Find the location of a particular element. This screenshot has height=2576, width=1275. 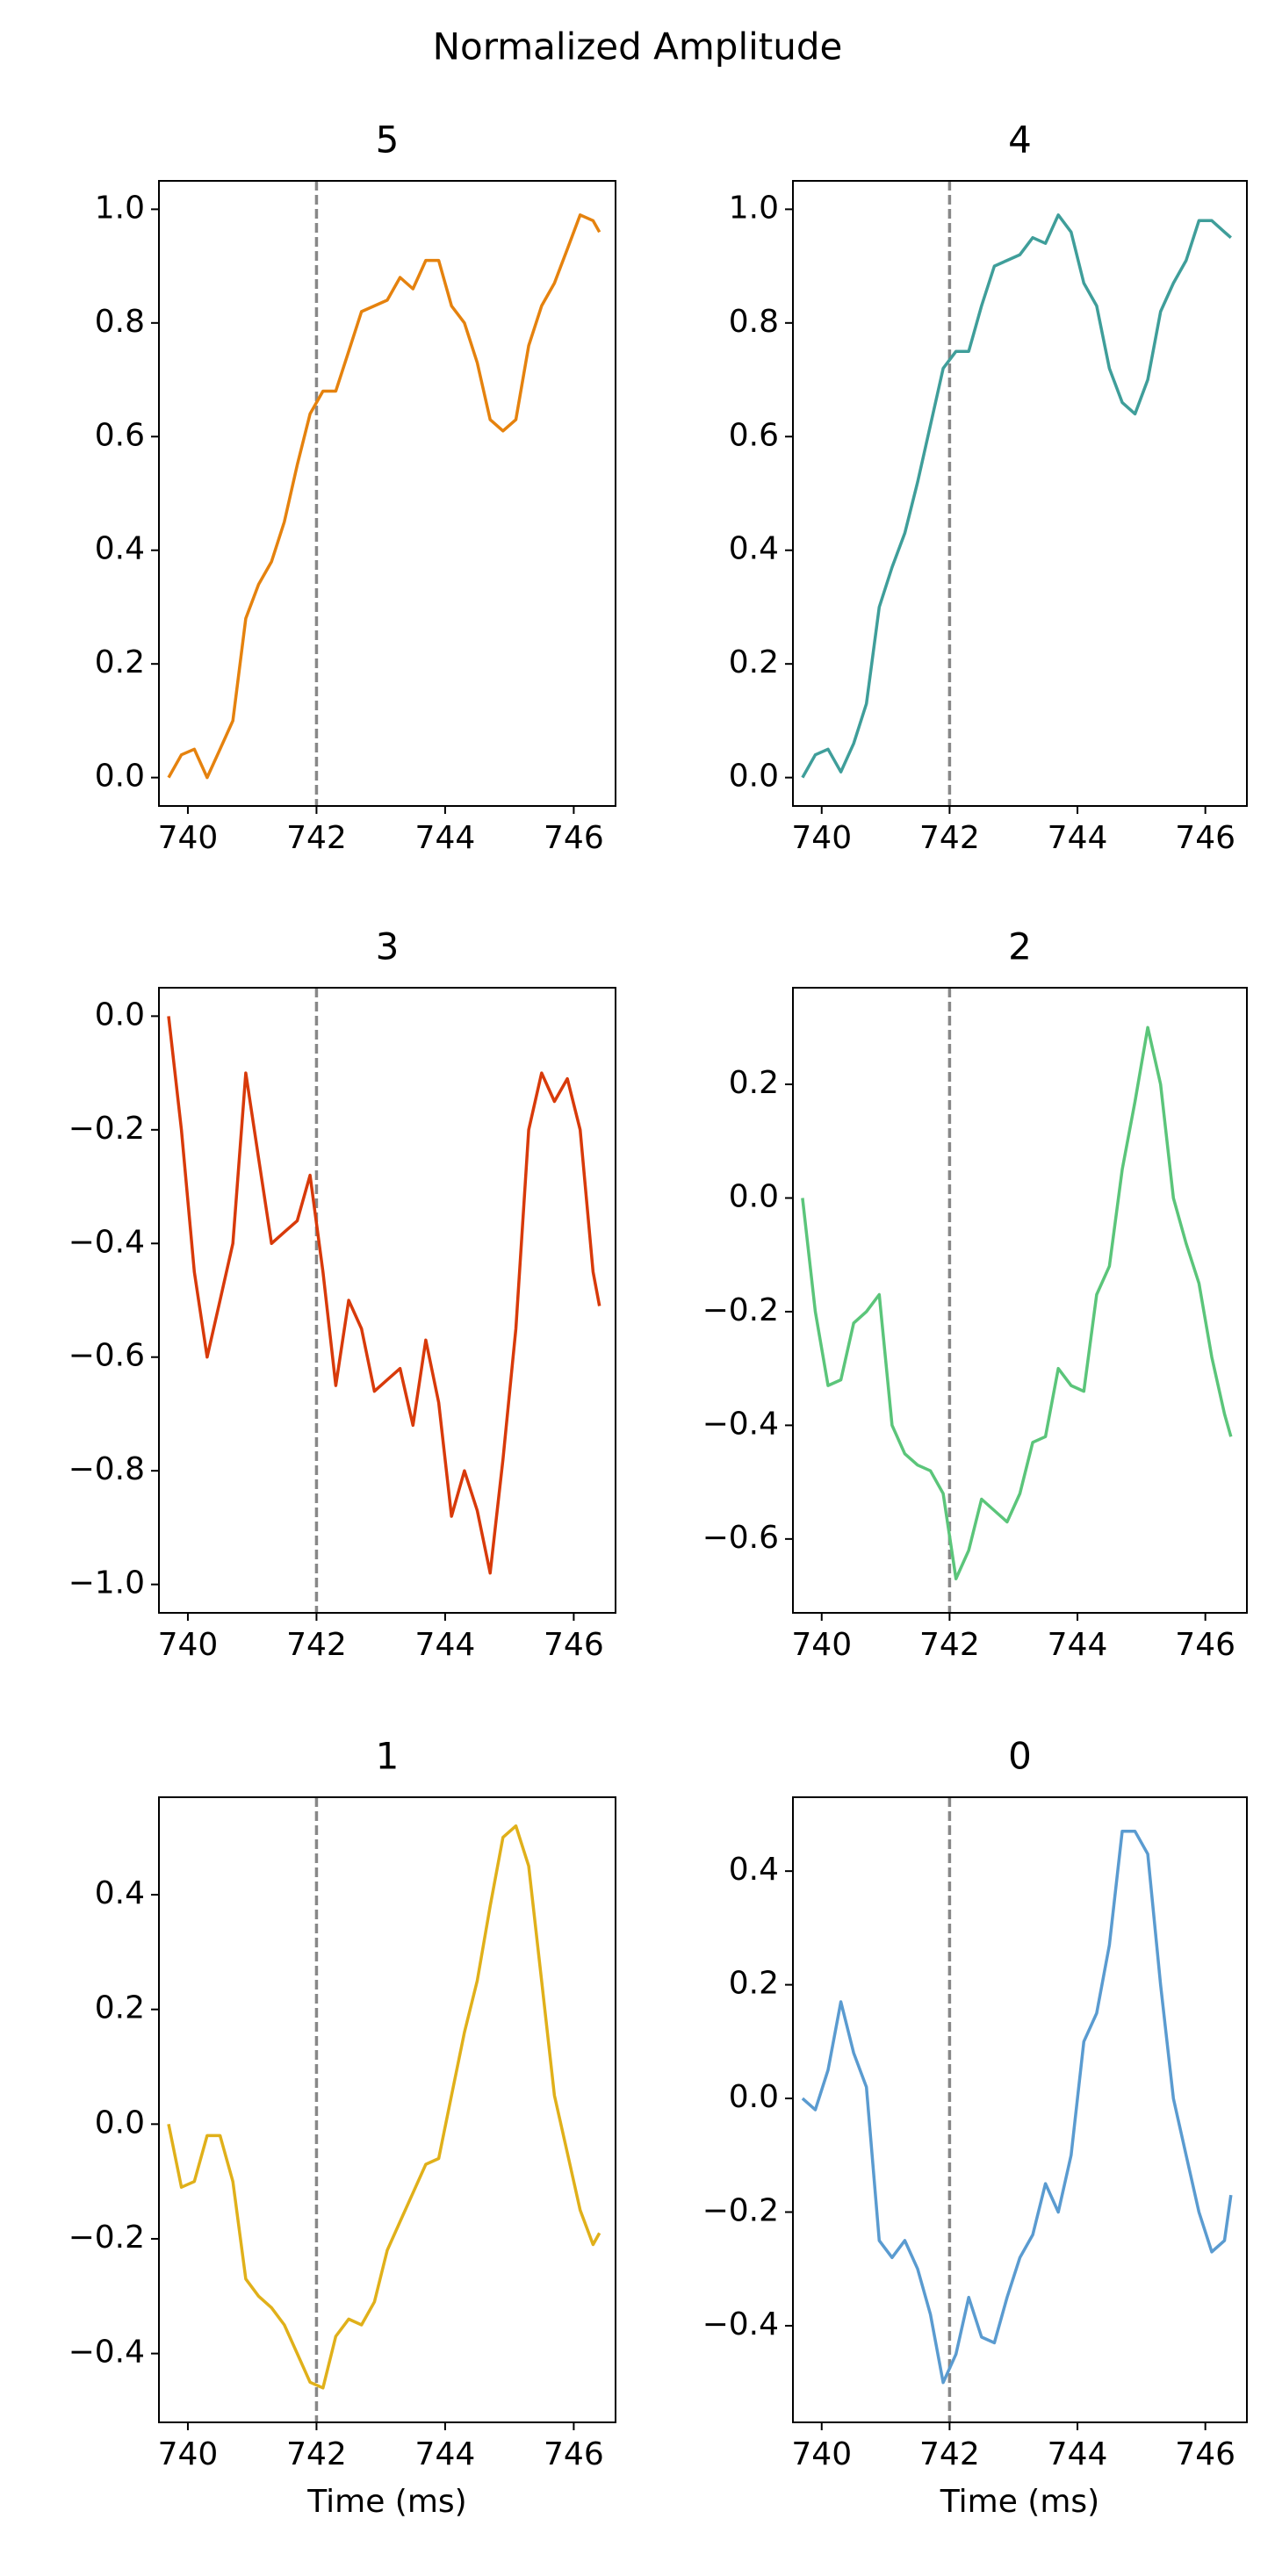

figure-title: Normalized Amplitude is located at coordinates (638, 46).